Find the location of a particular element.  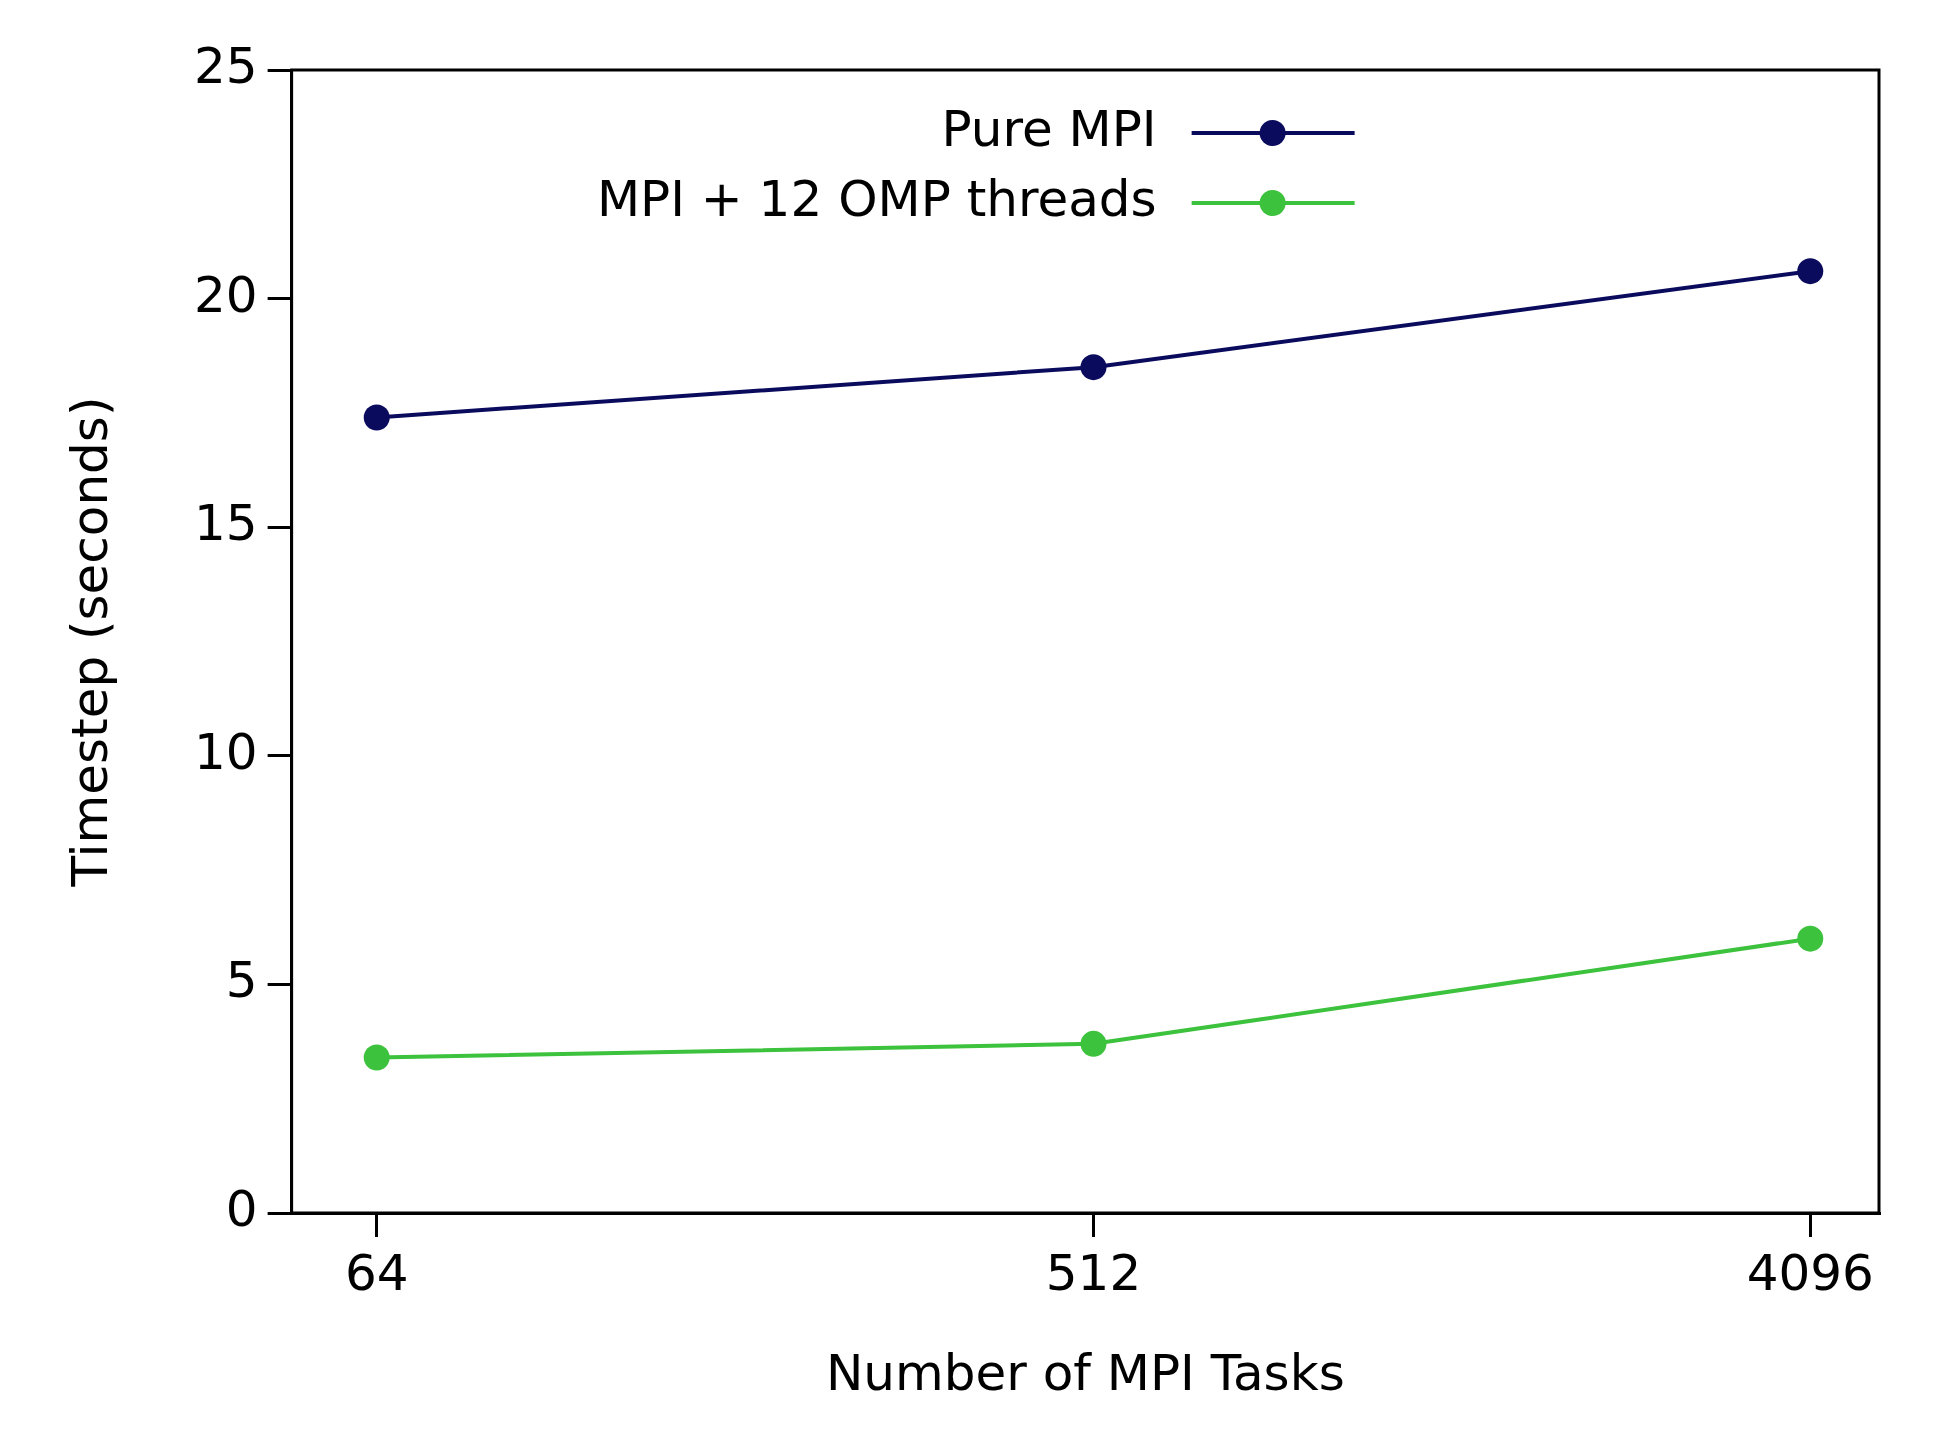

legend-label: MPI + 12 OMP threads is located at coordinates (876, 198).